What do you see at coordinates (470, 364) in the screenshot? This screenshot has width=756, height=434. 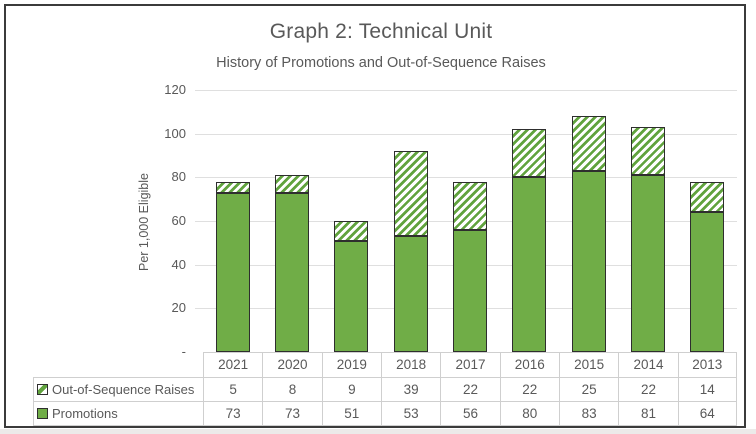 I see `year-header-2017: 2017` at bounding box center [470, 364].